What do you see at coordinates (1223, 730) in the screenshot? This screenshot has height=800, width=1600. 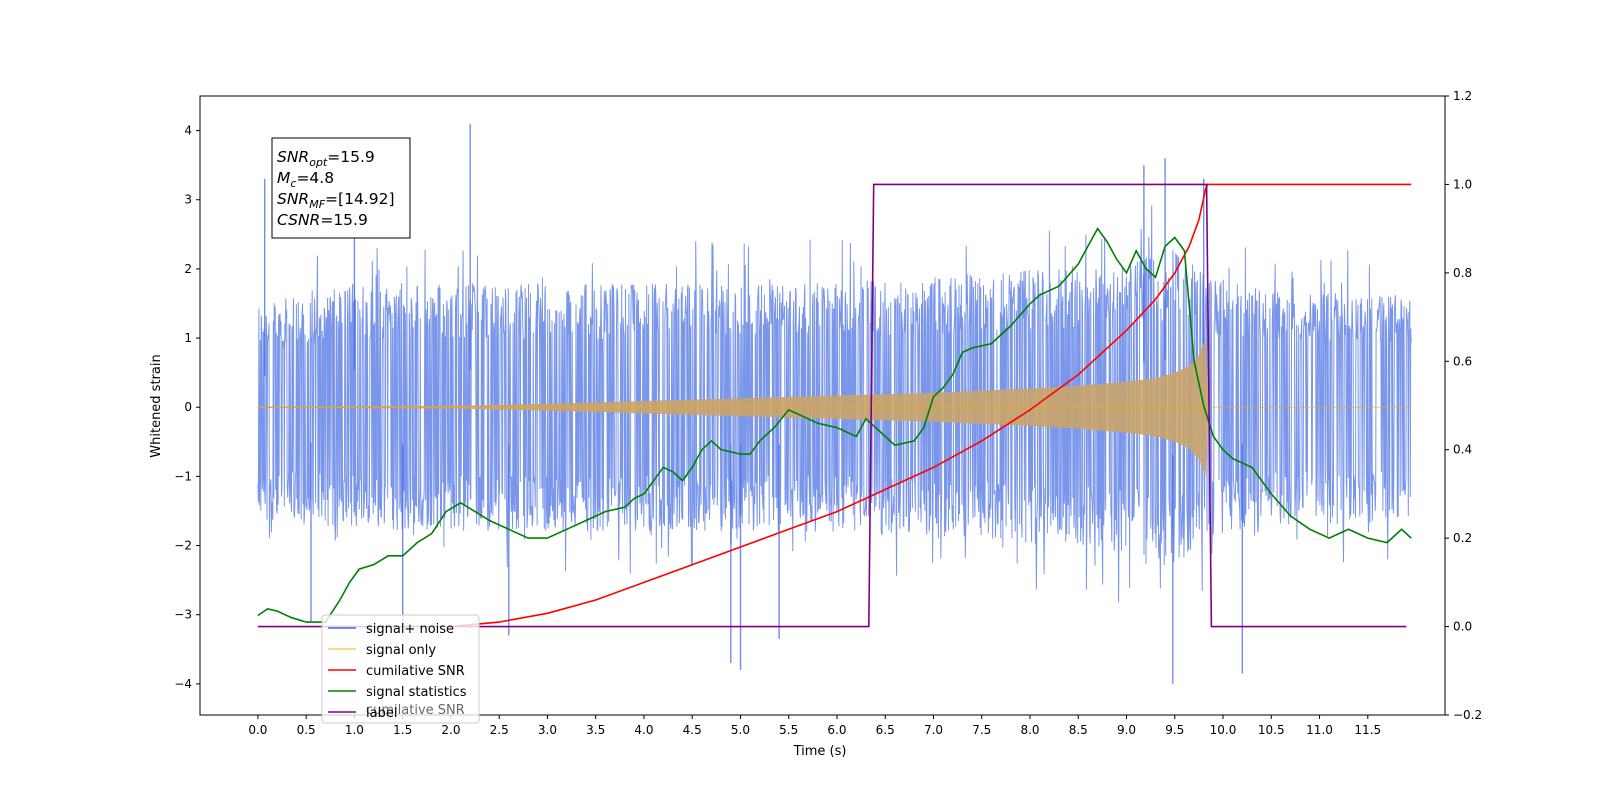 I see `x-tick-label: 10.0` at bounding box center [1223, 730].